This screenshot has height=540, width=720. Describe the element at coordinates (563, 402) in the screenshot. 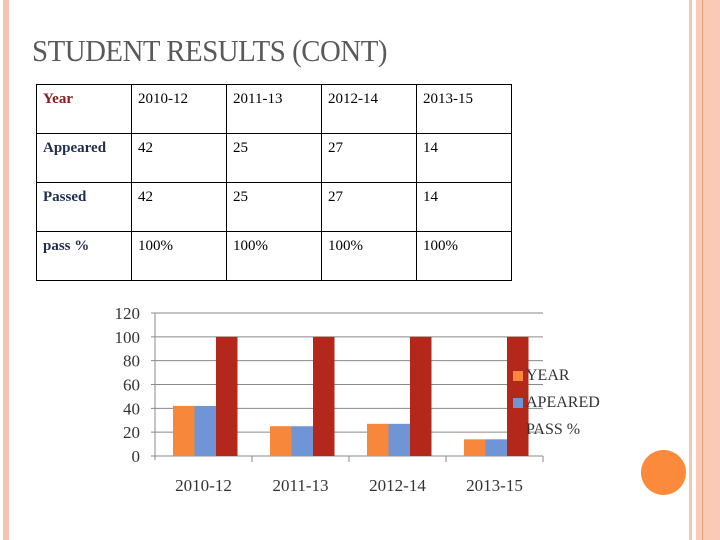

I see `legend-label: APEARED` at that location.